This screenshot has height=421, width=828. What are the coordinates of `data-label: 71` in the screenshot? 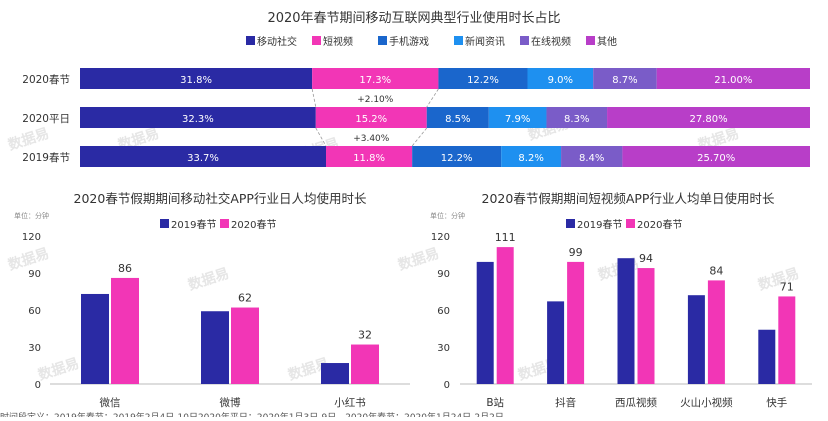 It's located at (787, 286).